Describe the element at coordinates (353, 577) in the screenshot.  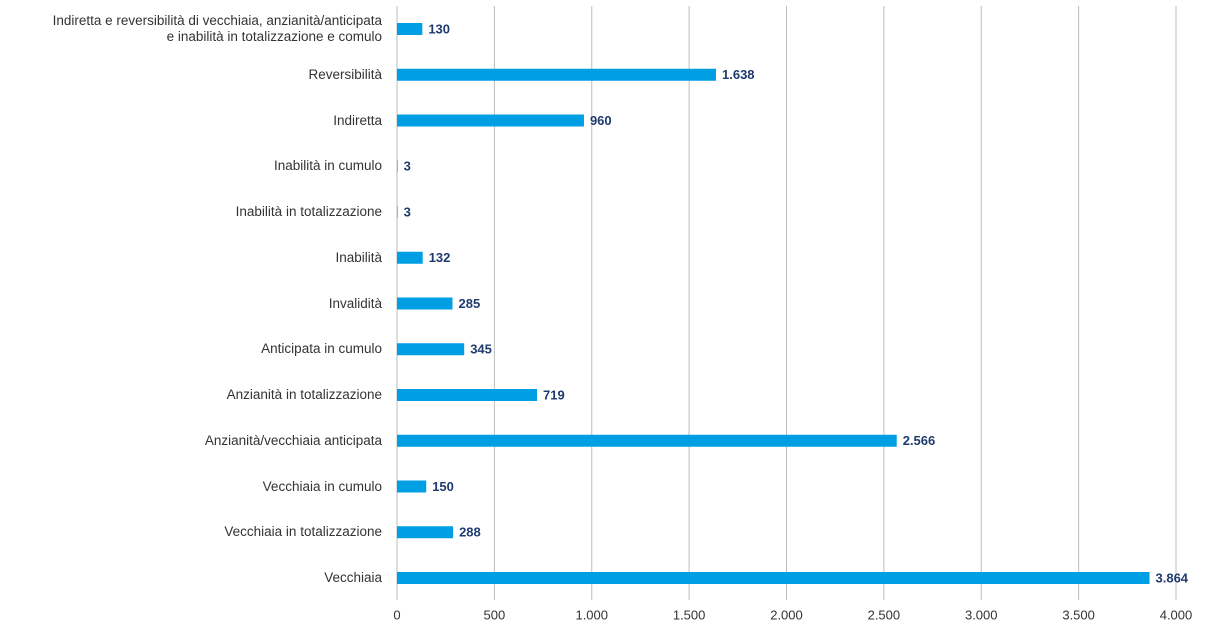
I see `y-tick-label: Vecchiaia` at that location.